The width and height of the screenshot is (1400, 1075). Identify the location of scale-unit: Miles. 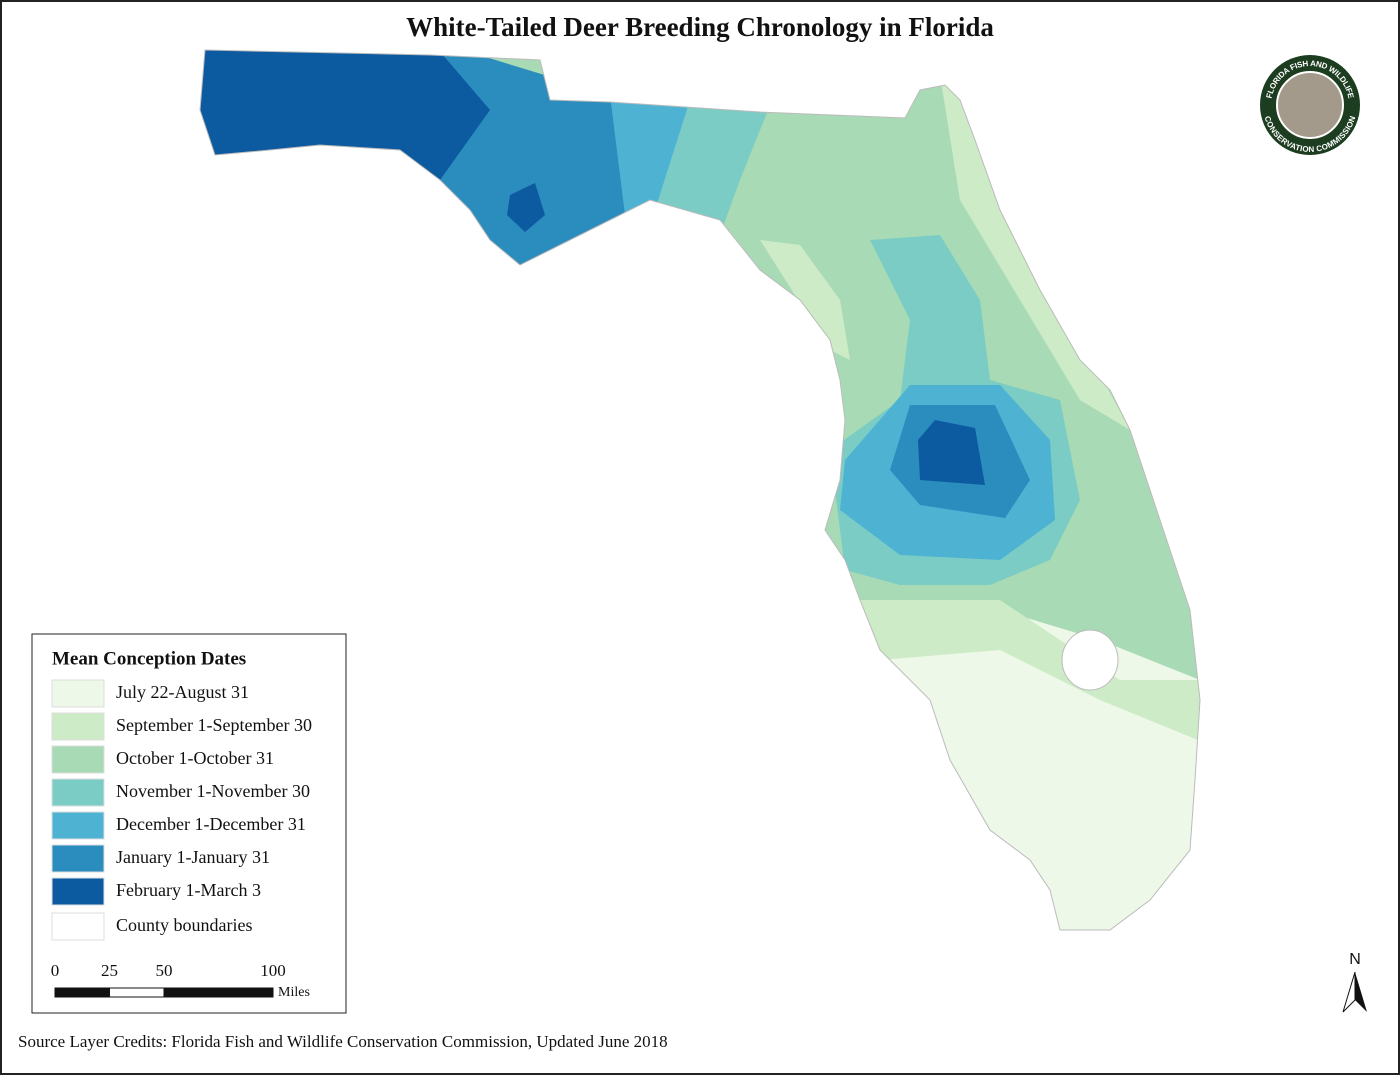
(294, 992).